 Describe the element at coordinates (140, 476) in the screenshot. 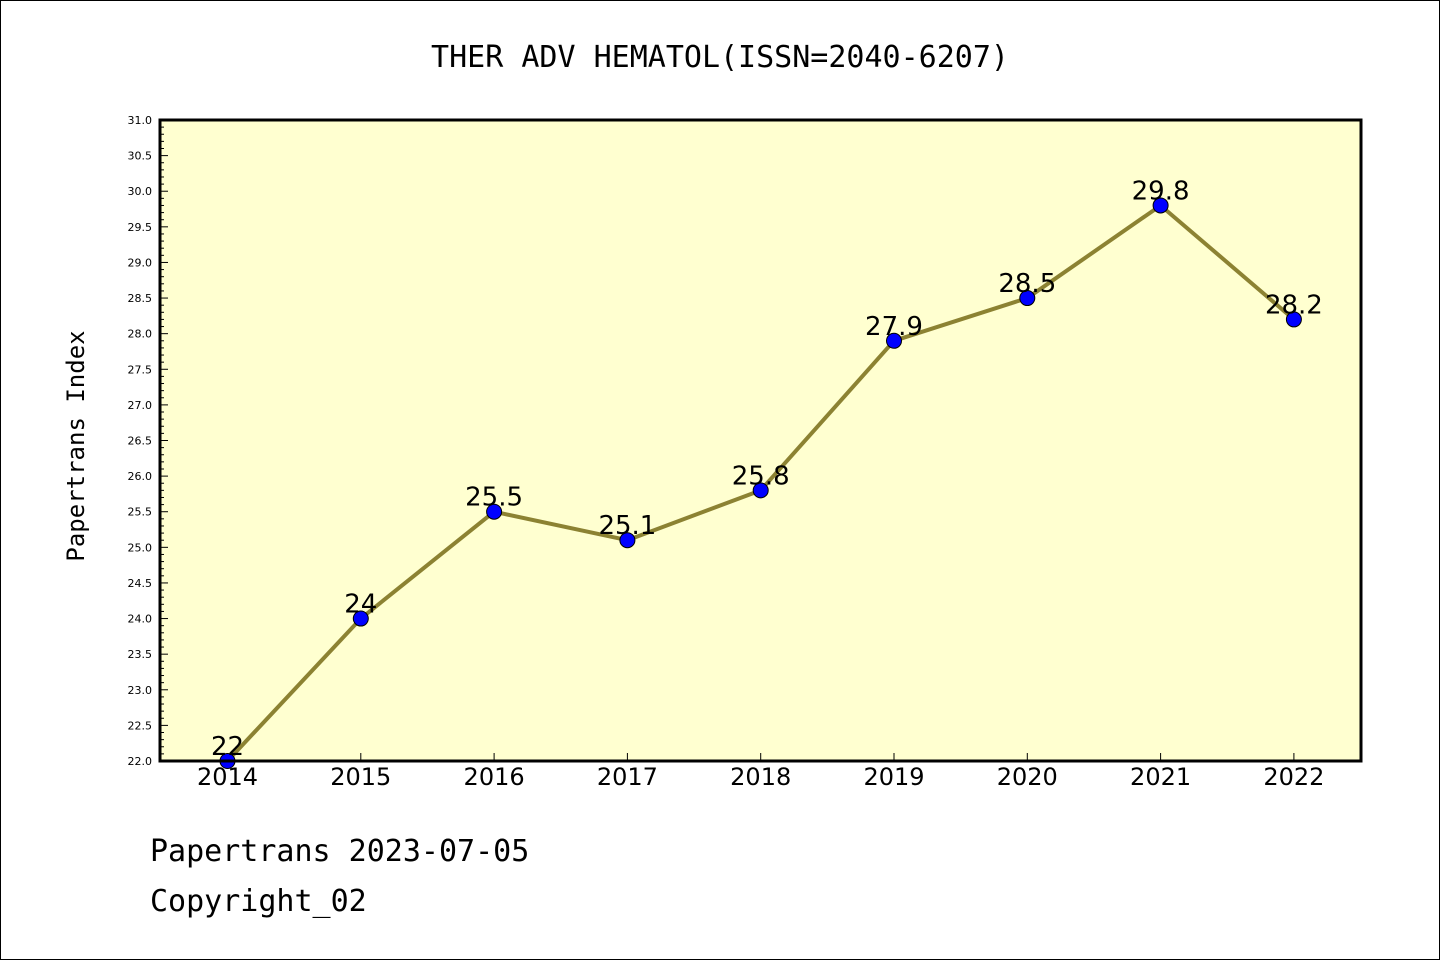

I see `y-tick-label: 26.0` at that location.